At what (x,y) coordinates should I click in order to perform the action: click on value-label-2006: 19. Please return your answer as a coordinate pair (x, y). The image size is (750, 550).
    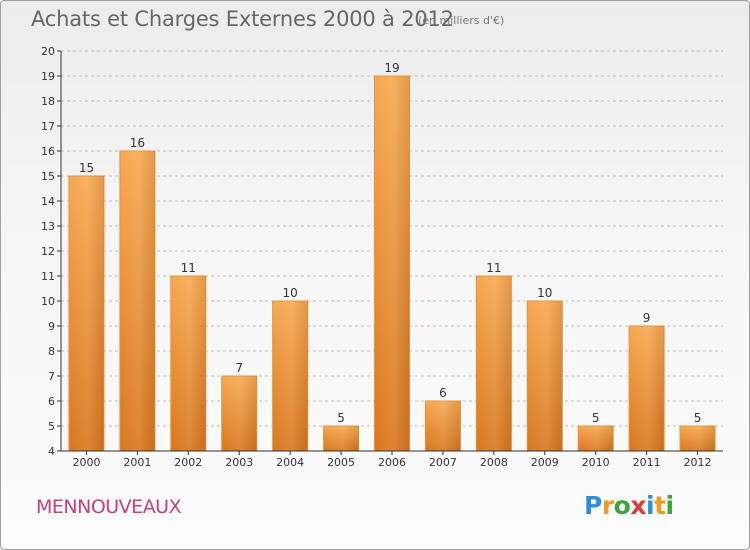
    Looking at the image, I should click on (391, 68).